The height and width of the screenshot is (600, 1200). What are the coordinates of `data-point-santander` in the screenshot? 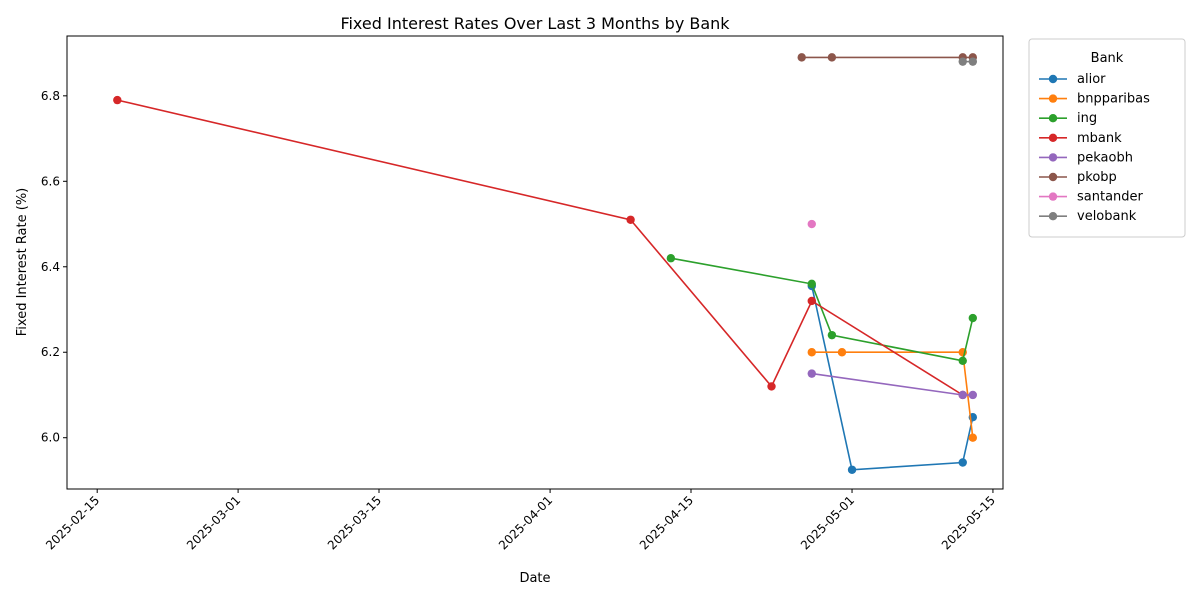 It's located at (811, 224).